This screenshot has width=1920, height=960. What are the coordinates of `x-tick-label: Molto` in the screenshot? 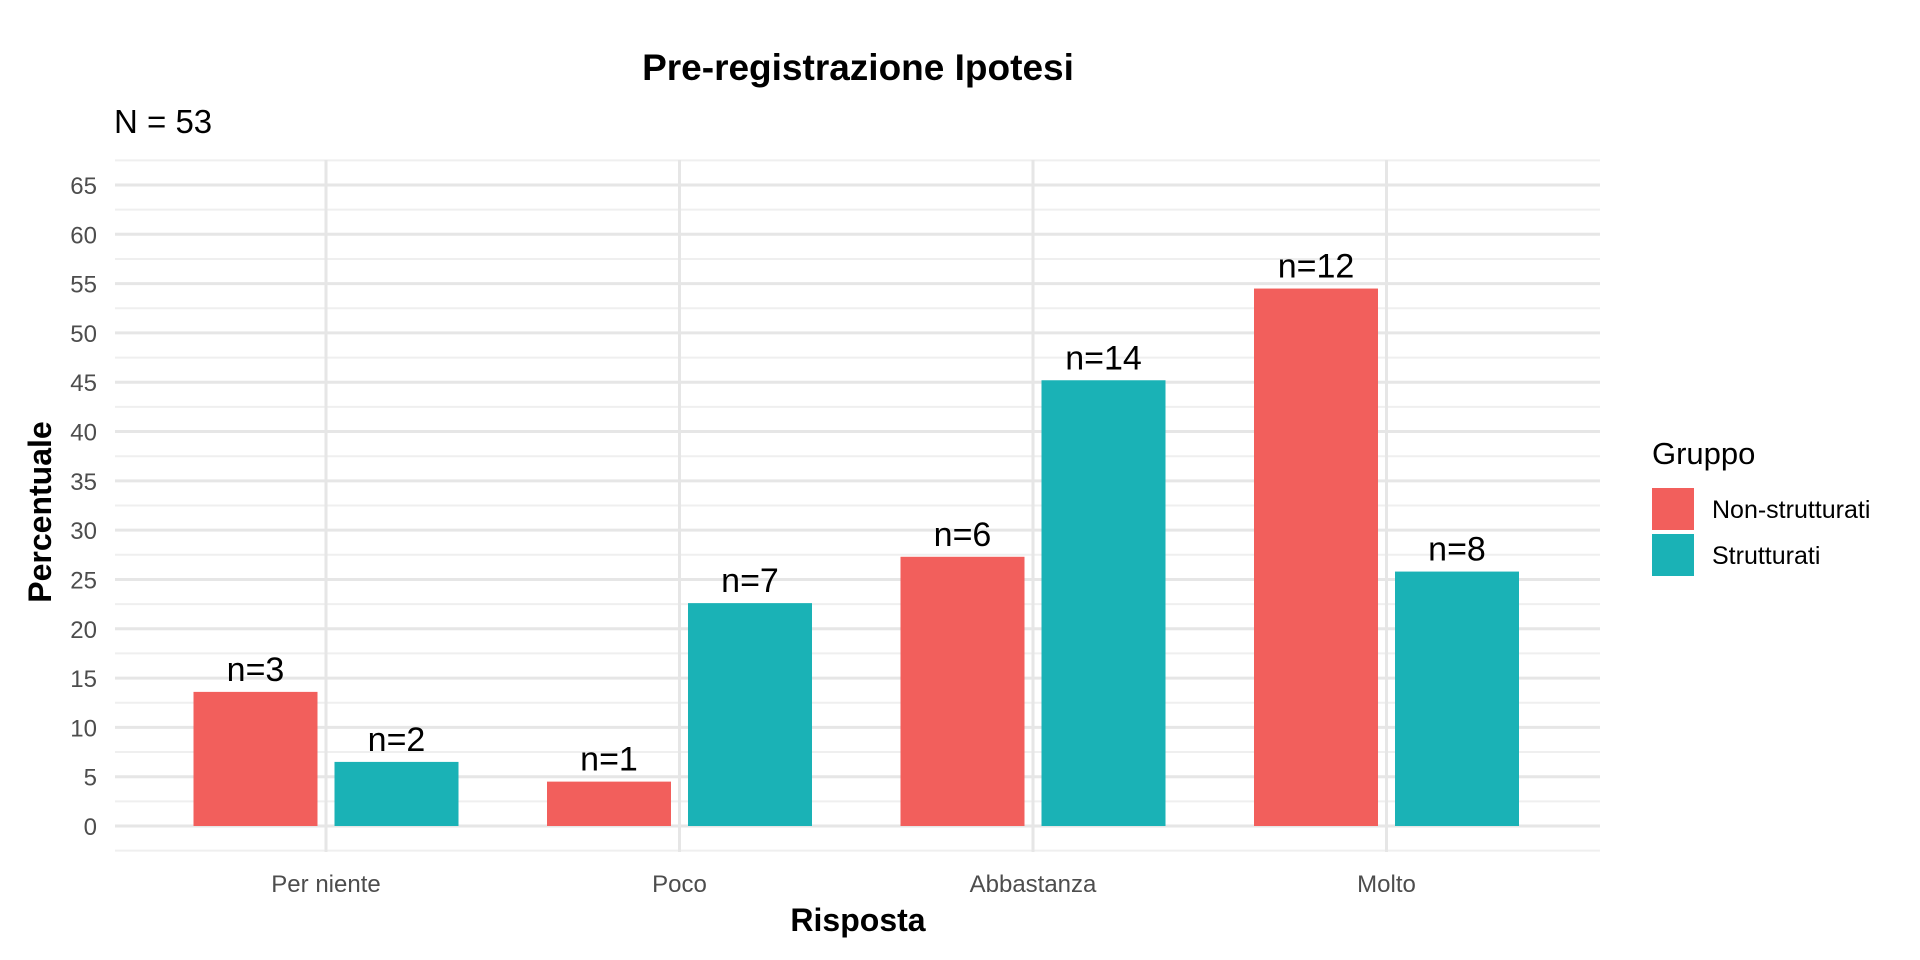 It's located at (1386, 884).